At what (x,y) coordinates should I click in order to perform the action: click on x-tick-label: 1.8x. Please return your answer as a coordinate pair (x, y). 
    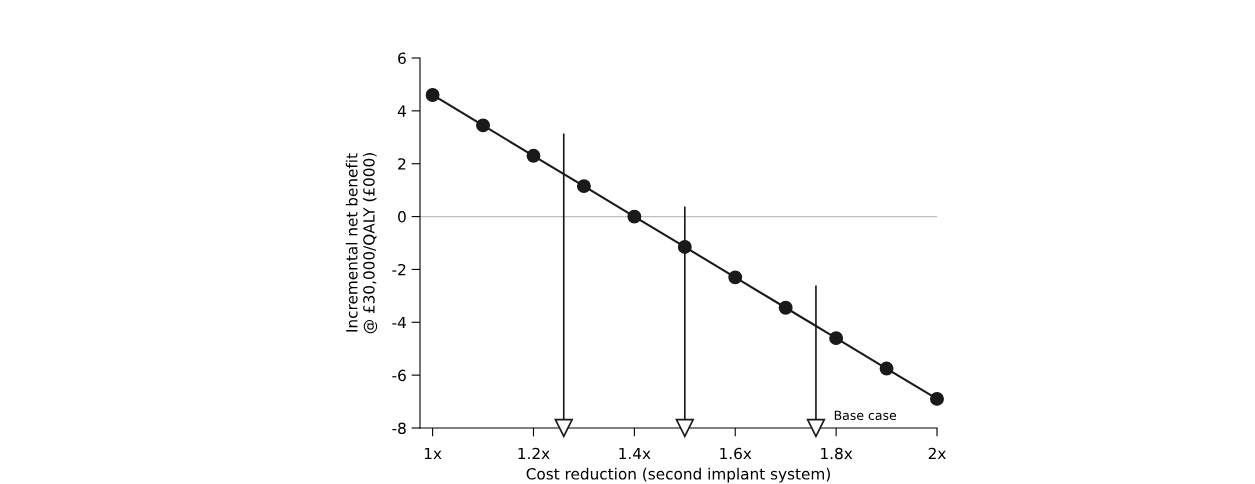
    Looking at the image, I should click on (837, 453).